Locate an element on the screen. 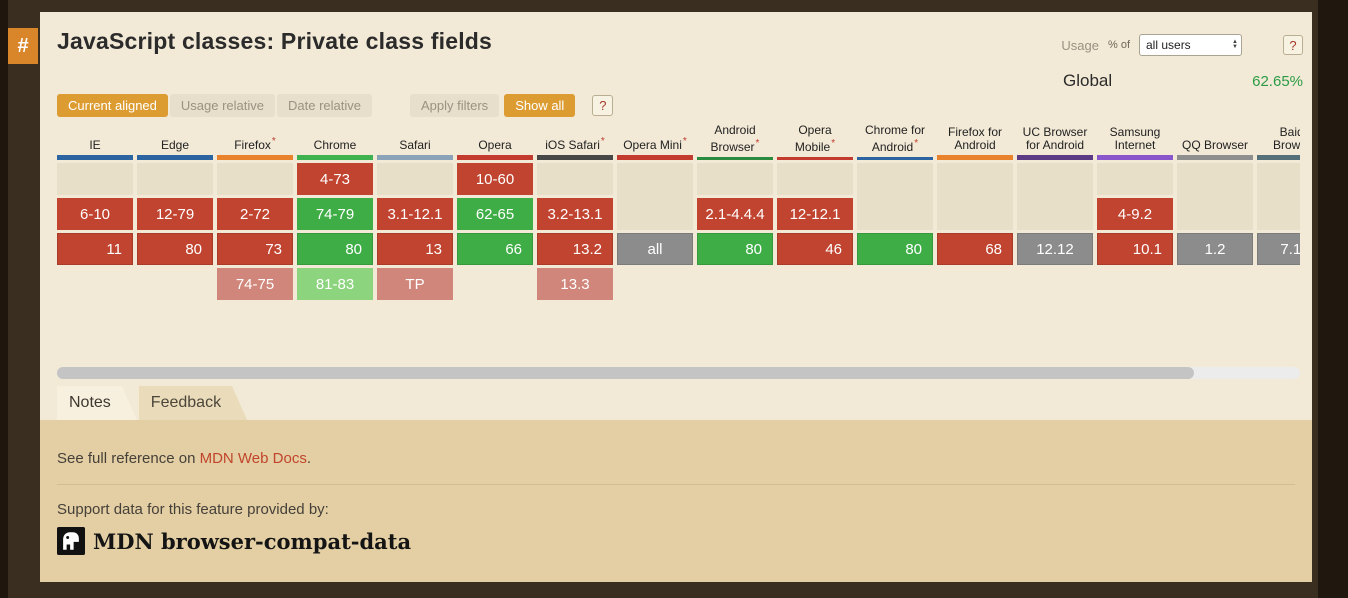  browser-name: Chrome for Android* is located at coordinates (895, 139).